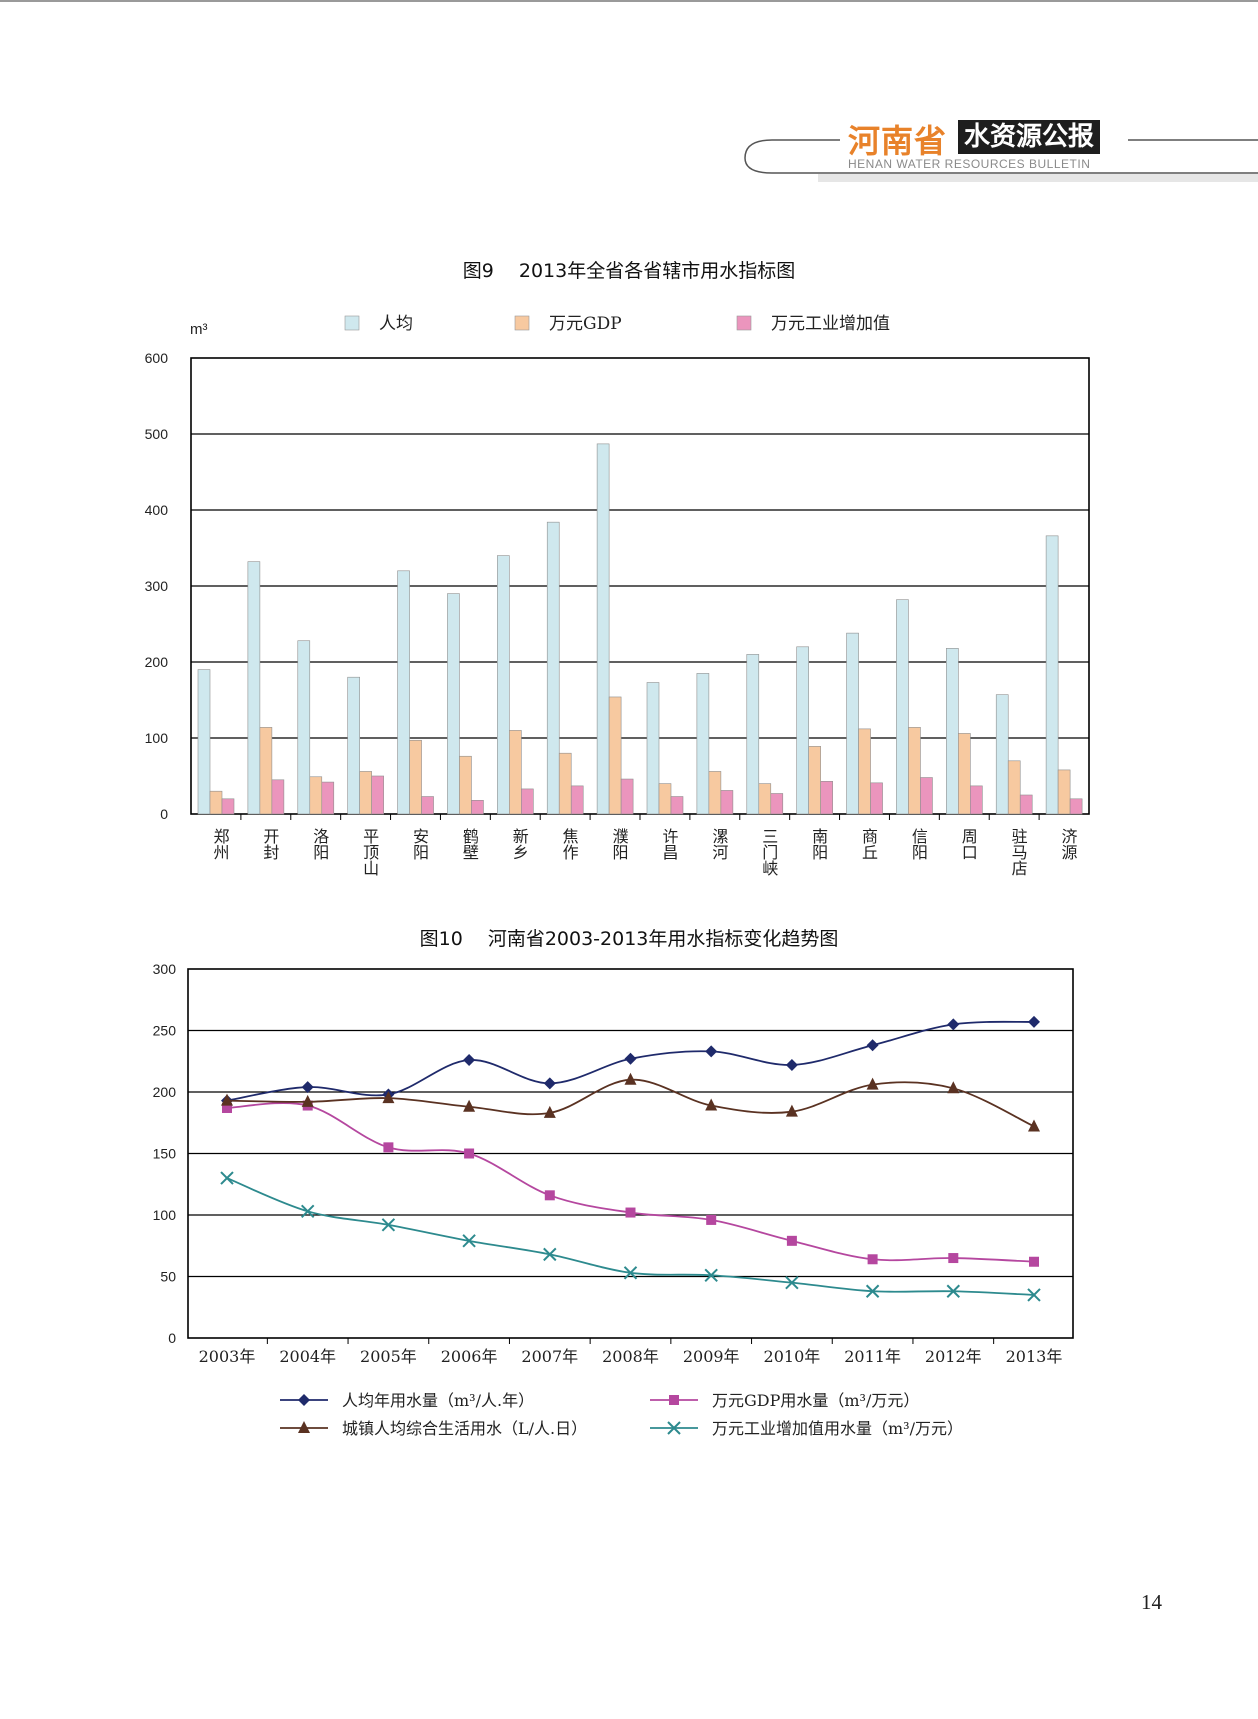  I want to click on x-category-label: 许昌, so click(668, 844).